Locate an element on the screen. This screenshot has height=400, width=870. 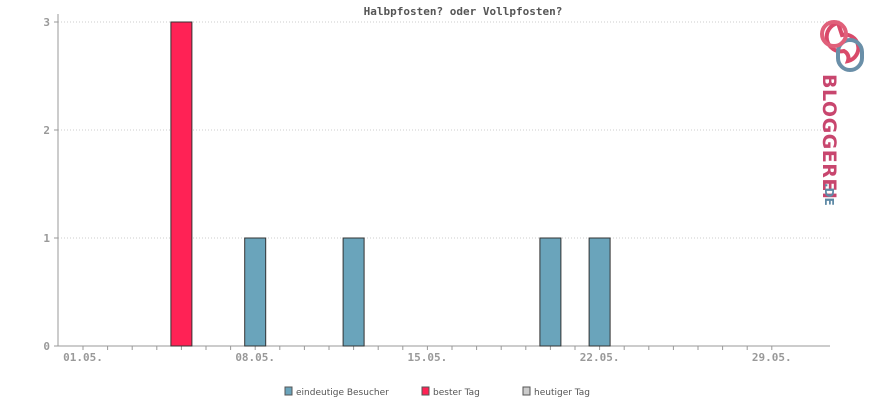
x-tick-label: 29.05. is located at coordinates (772, 357).